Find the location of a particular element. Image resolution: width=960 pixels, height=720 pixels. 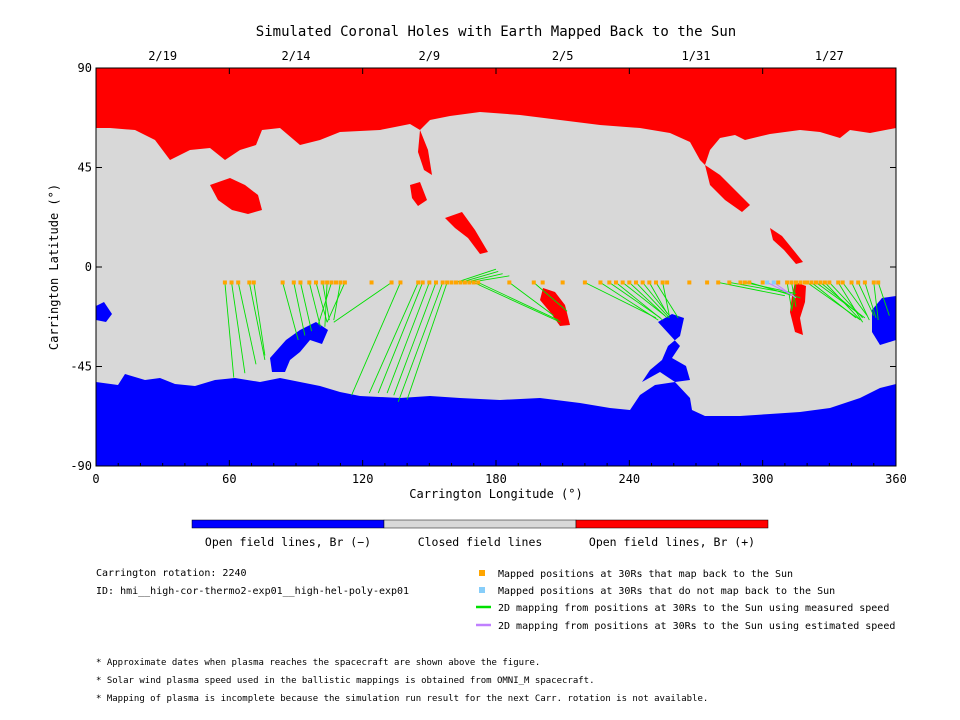

south-negative-hole-a is located at coordinates (299, 347).